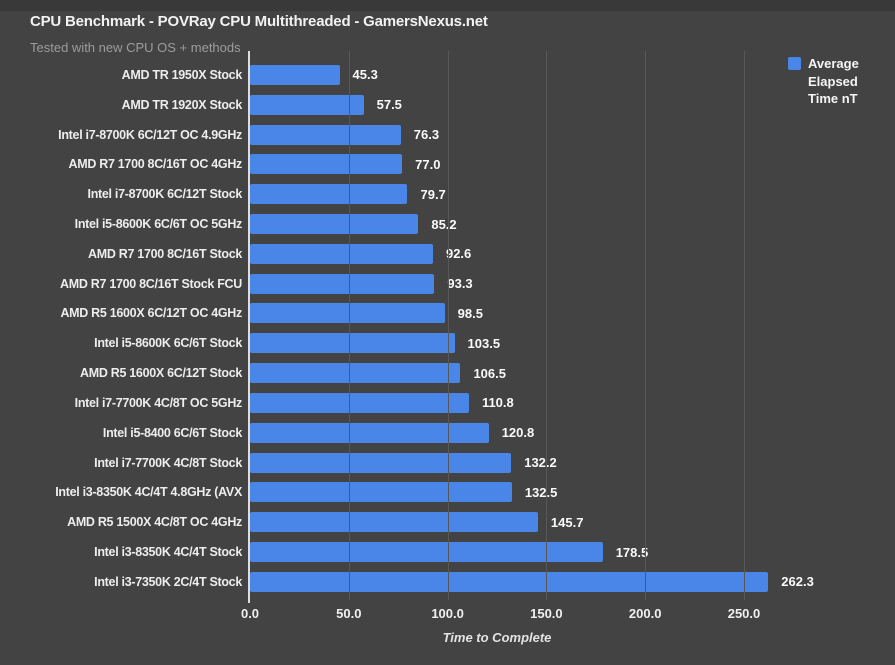  I want to click on category-label: Intel i7-7700K 4C/8T OC 5GHz, so click(158, 402).